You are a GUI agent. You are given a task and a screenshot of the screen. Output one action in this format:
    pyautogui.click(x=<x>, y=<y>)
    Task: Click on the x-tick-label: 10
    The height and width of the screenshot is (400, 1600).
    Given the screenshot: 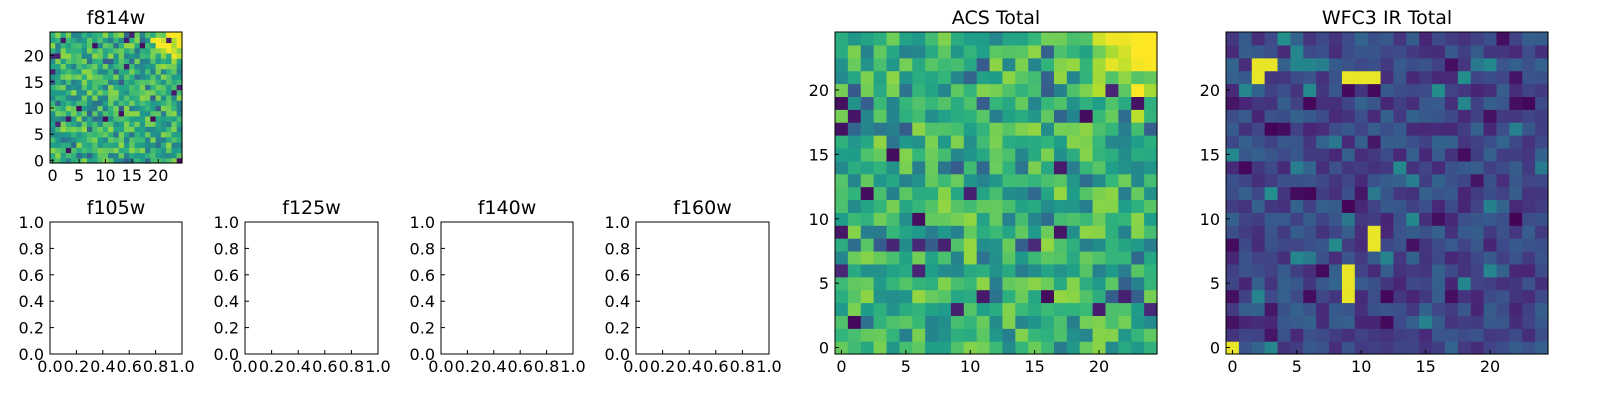 What is the action you would take?
    pyautogui.click(x=970, y=366)
    